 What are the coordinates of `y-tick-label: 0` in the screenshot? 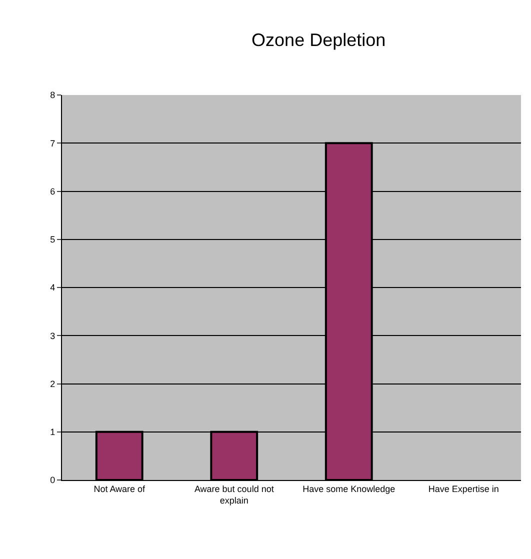 It's located at (53, 480).